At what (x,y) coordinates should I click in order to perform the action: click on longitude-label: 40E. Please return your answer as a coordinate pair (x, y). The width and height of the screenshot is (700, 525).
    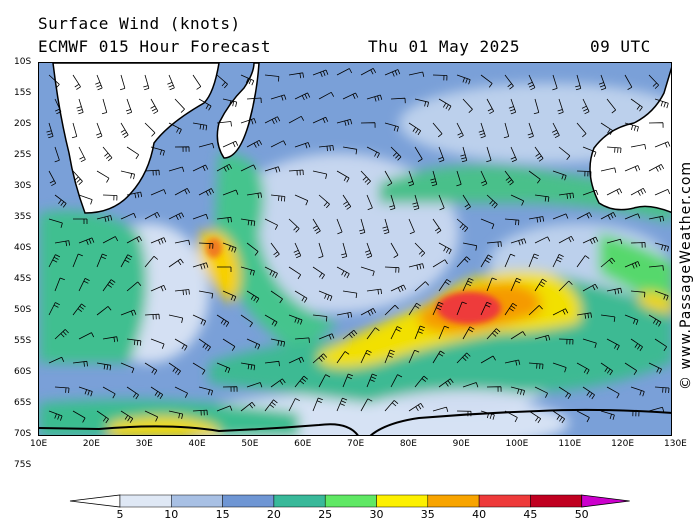
    Looking at the image, I should click on (197, 444).